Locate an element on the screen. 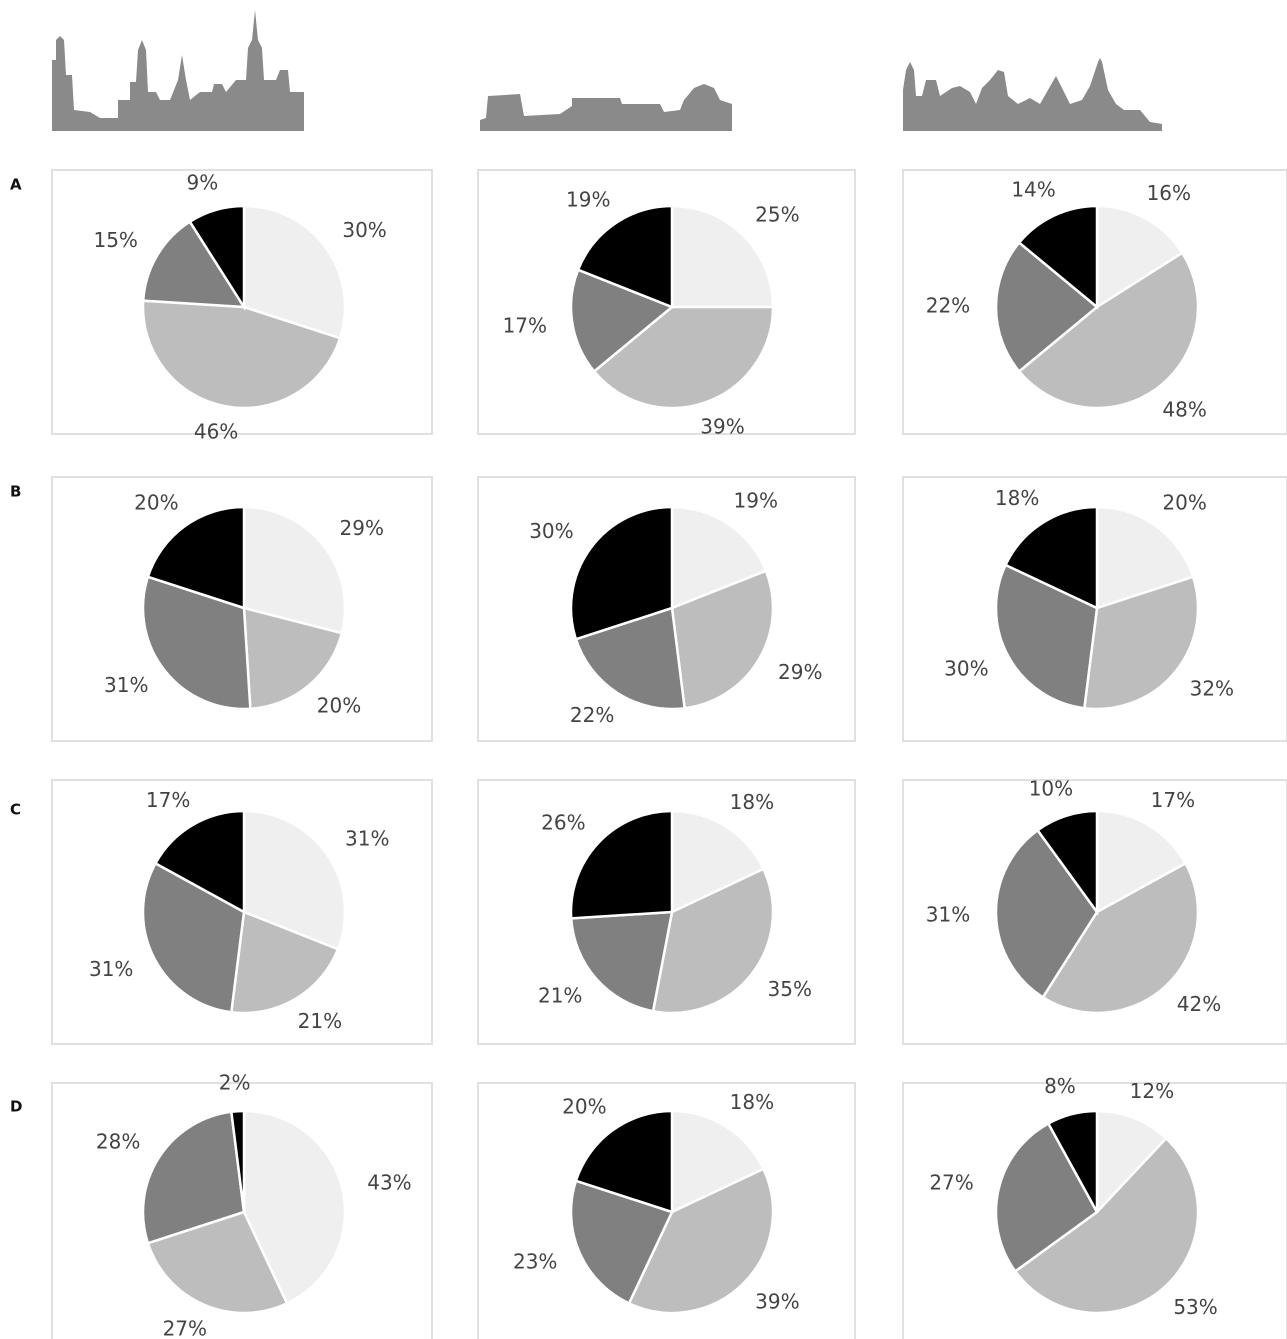  slice-label: 46% is located at coordinates (216, 432).